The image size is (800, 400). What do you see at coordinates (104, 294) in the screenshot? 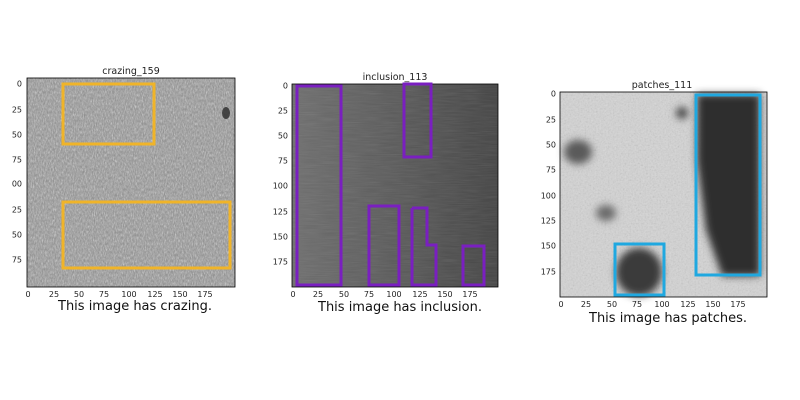
I see `crazing-xtick: 75` at bounding box center [104, 294].